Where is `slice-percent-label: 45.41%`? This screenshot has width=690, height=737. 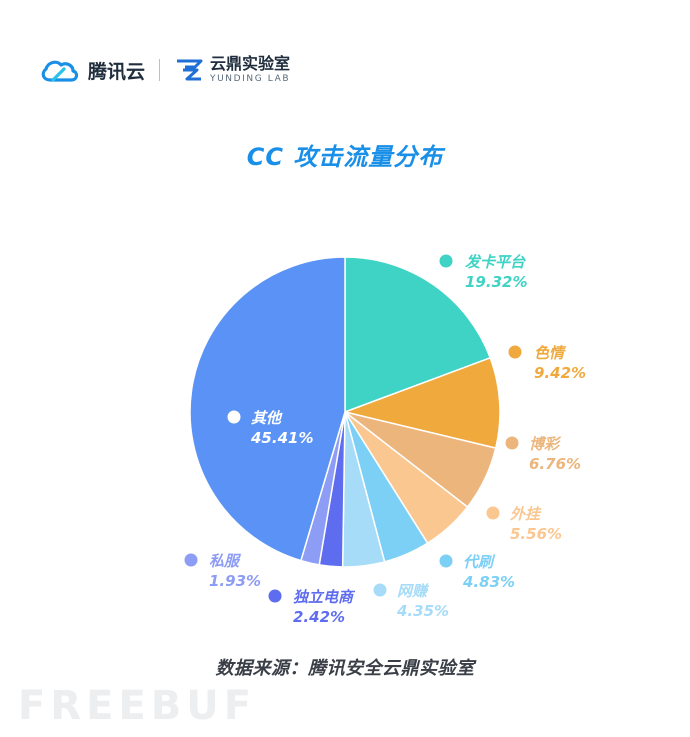 slice-percent-label: 45.41% is located at coordinates (281, 438).